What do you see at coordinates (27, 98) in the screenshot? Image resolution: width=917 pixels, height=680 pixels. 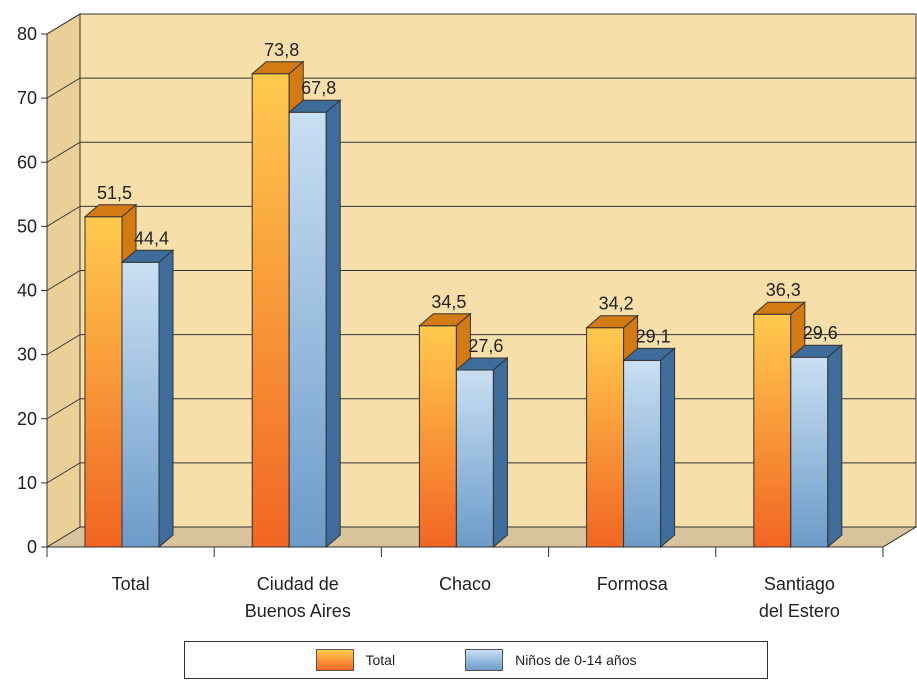 I see `y-tick-label: 70` at bounding box center [27, 98].